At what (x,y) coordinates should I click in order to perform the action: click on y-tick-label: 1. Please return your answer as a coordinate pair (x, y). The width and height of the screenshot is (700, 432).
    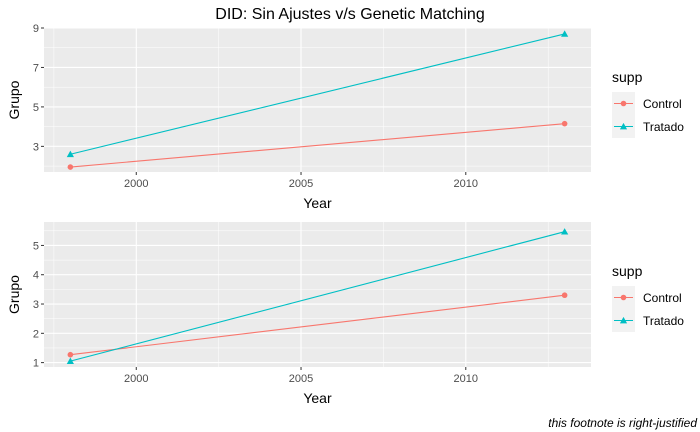
    Looking at the image, I should click on (36, 364).